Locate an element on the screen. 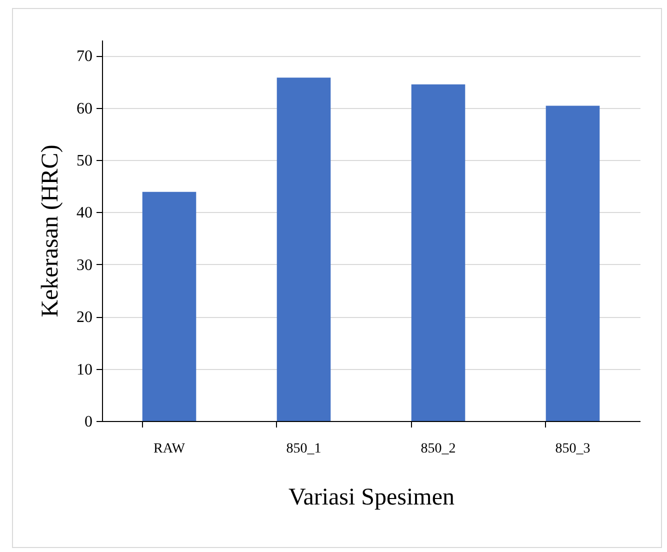 The width and height of the screenshot is (667, 552). y-tick-label: 40 is located at coordinates (84, 213).